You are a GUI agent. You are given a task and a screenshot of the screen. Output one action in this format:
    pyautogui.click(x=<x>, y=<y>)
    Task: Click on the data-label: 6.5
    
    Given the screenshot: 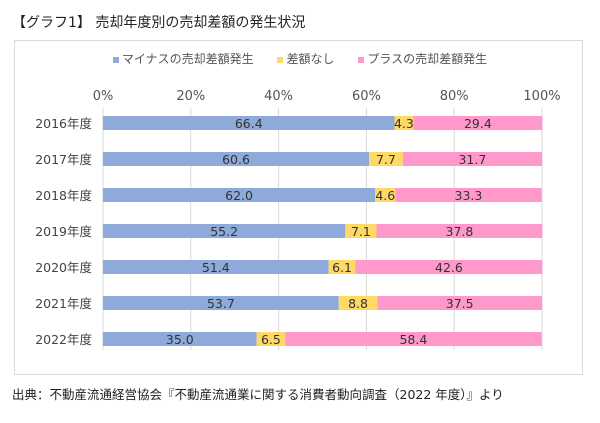 What is the action you would take?
    pyautogui.click(x=271, y=339)
    